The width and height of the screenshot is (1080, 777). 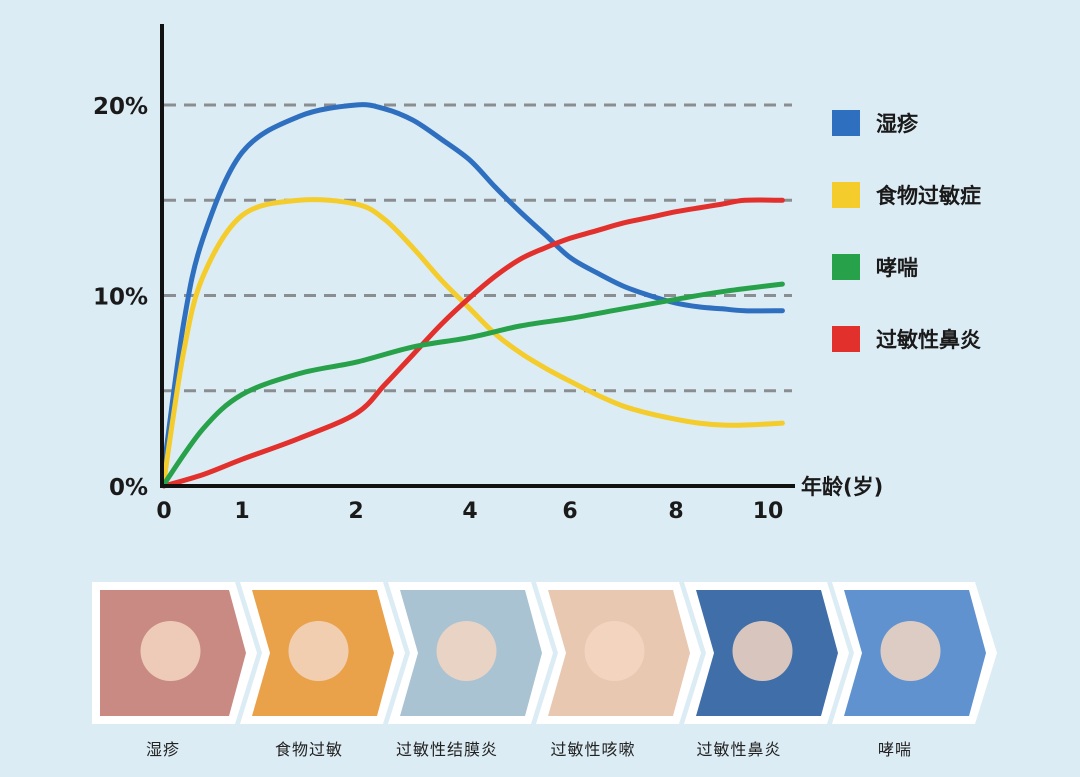 I want to click on sneeze-photo, so click(x=766, y=653).